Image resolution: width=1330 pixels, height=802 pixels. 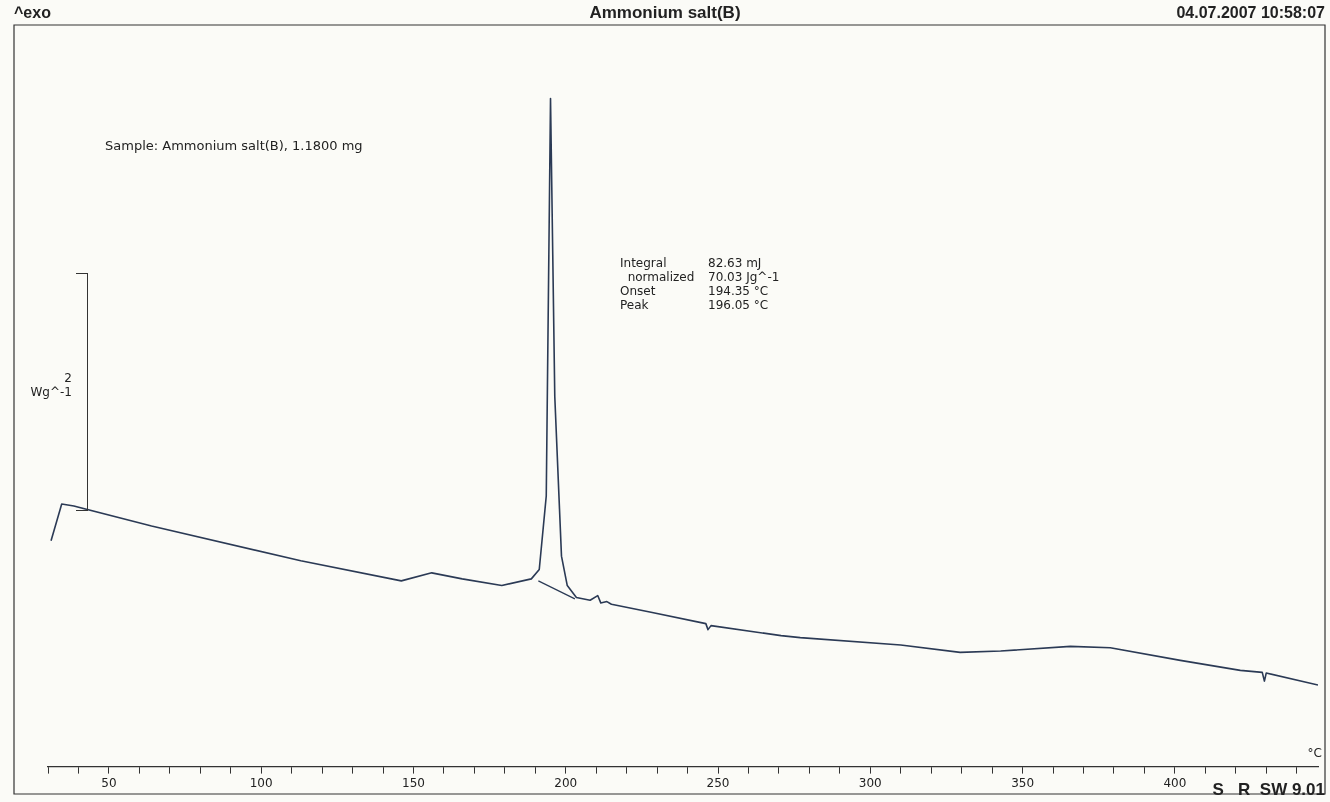 I want to click on text: Integral 82.63 mJ, so click(x=691, y=263).